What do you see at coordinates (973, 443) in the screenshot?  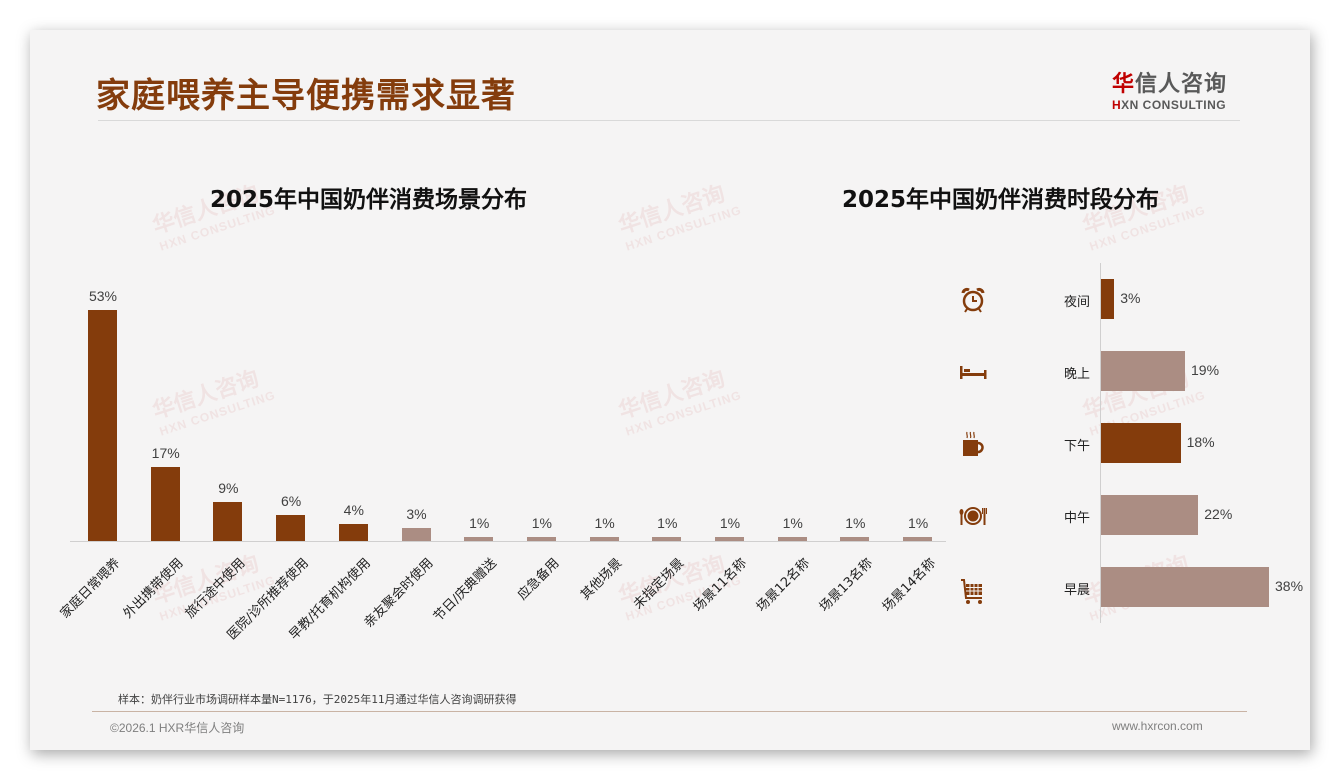 I see `coffee-cup-icon` at bounding box center [973, 443].